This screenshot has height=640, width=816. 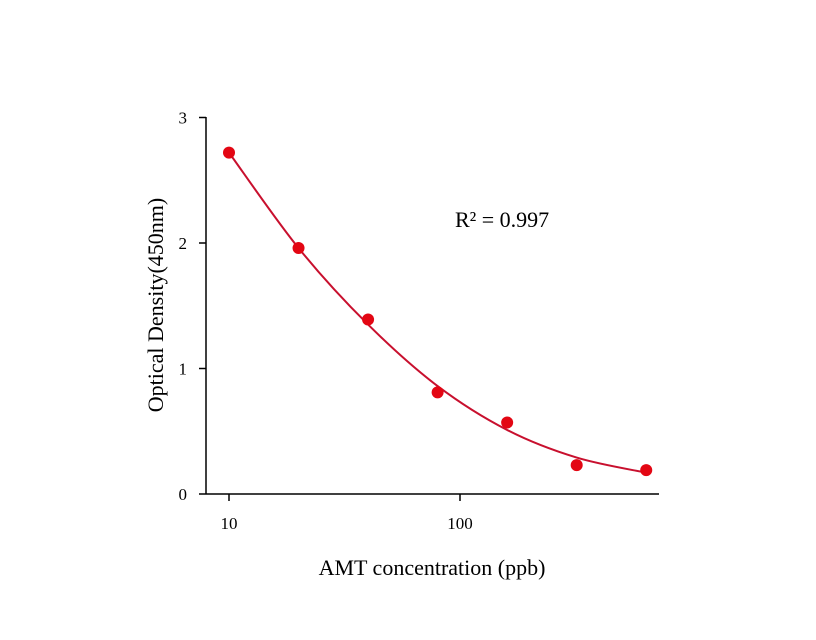 What do you see at coordinates (183, 369) in the screenshot?
I see `y-tick-label: 1` at bounding box center [183, 369].